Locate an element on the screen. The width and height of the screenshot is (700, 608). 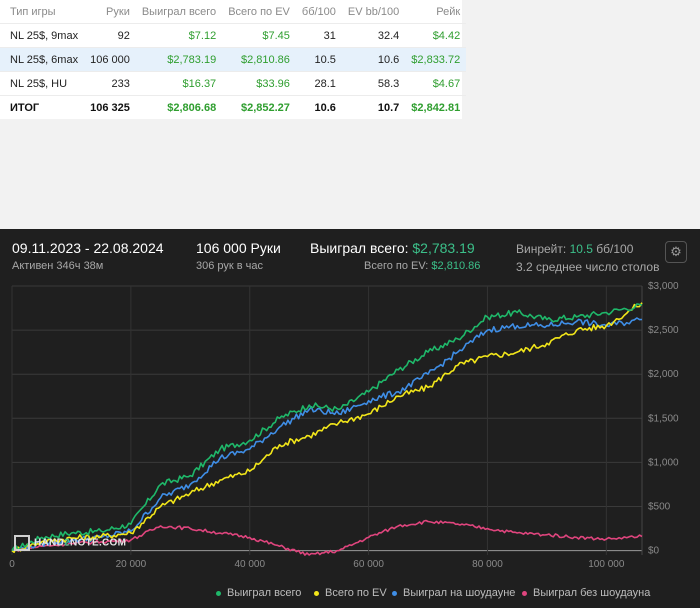
cell-hands: 106 000 is located at coordinates (110, 59).